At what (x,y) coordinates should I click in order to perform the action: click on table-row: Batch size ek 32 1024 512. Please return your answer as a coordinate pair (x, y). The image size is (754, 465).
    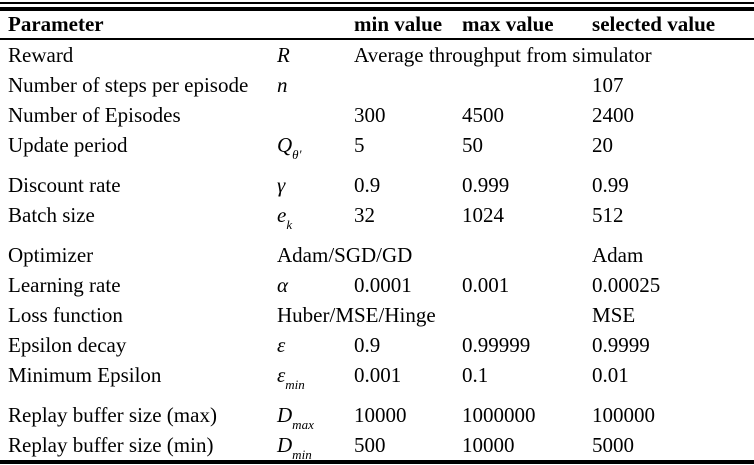
    Looking at the image, I should click on (377, 220).